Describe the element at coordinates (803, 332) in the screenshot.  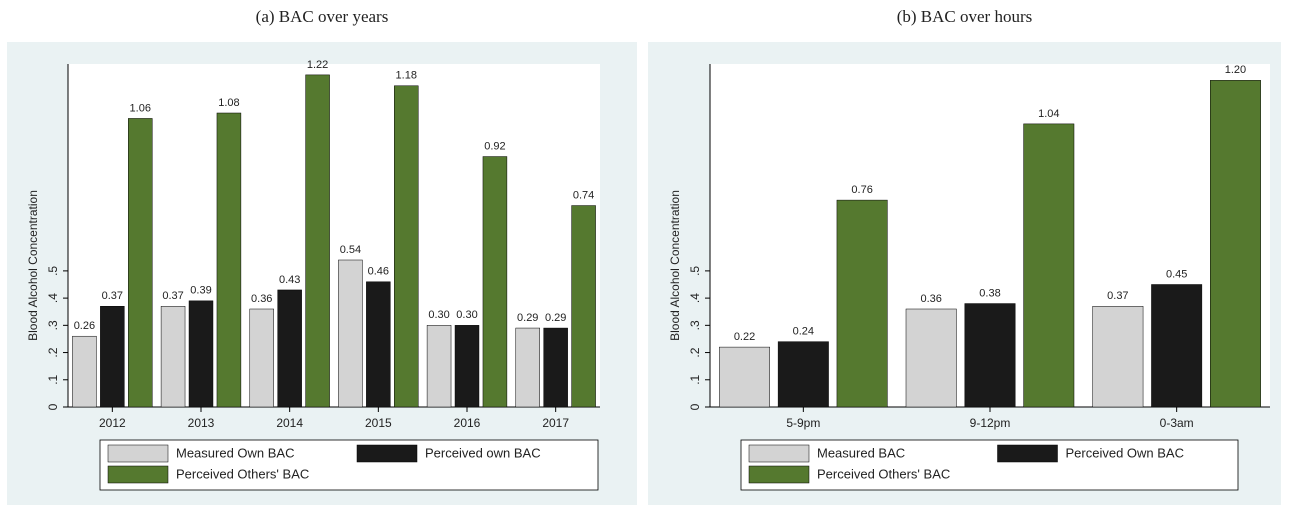
I see `value-label: 0.24` at that location.